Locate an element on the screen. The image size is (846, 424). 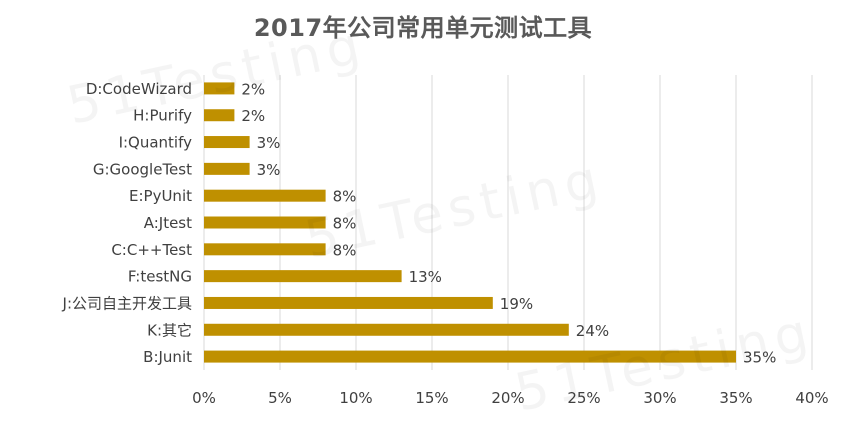
x-tick-label: 5% is located at coordinates (280, 398).